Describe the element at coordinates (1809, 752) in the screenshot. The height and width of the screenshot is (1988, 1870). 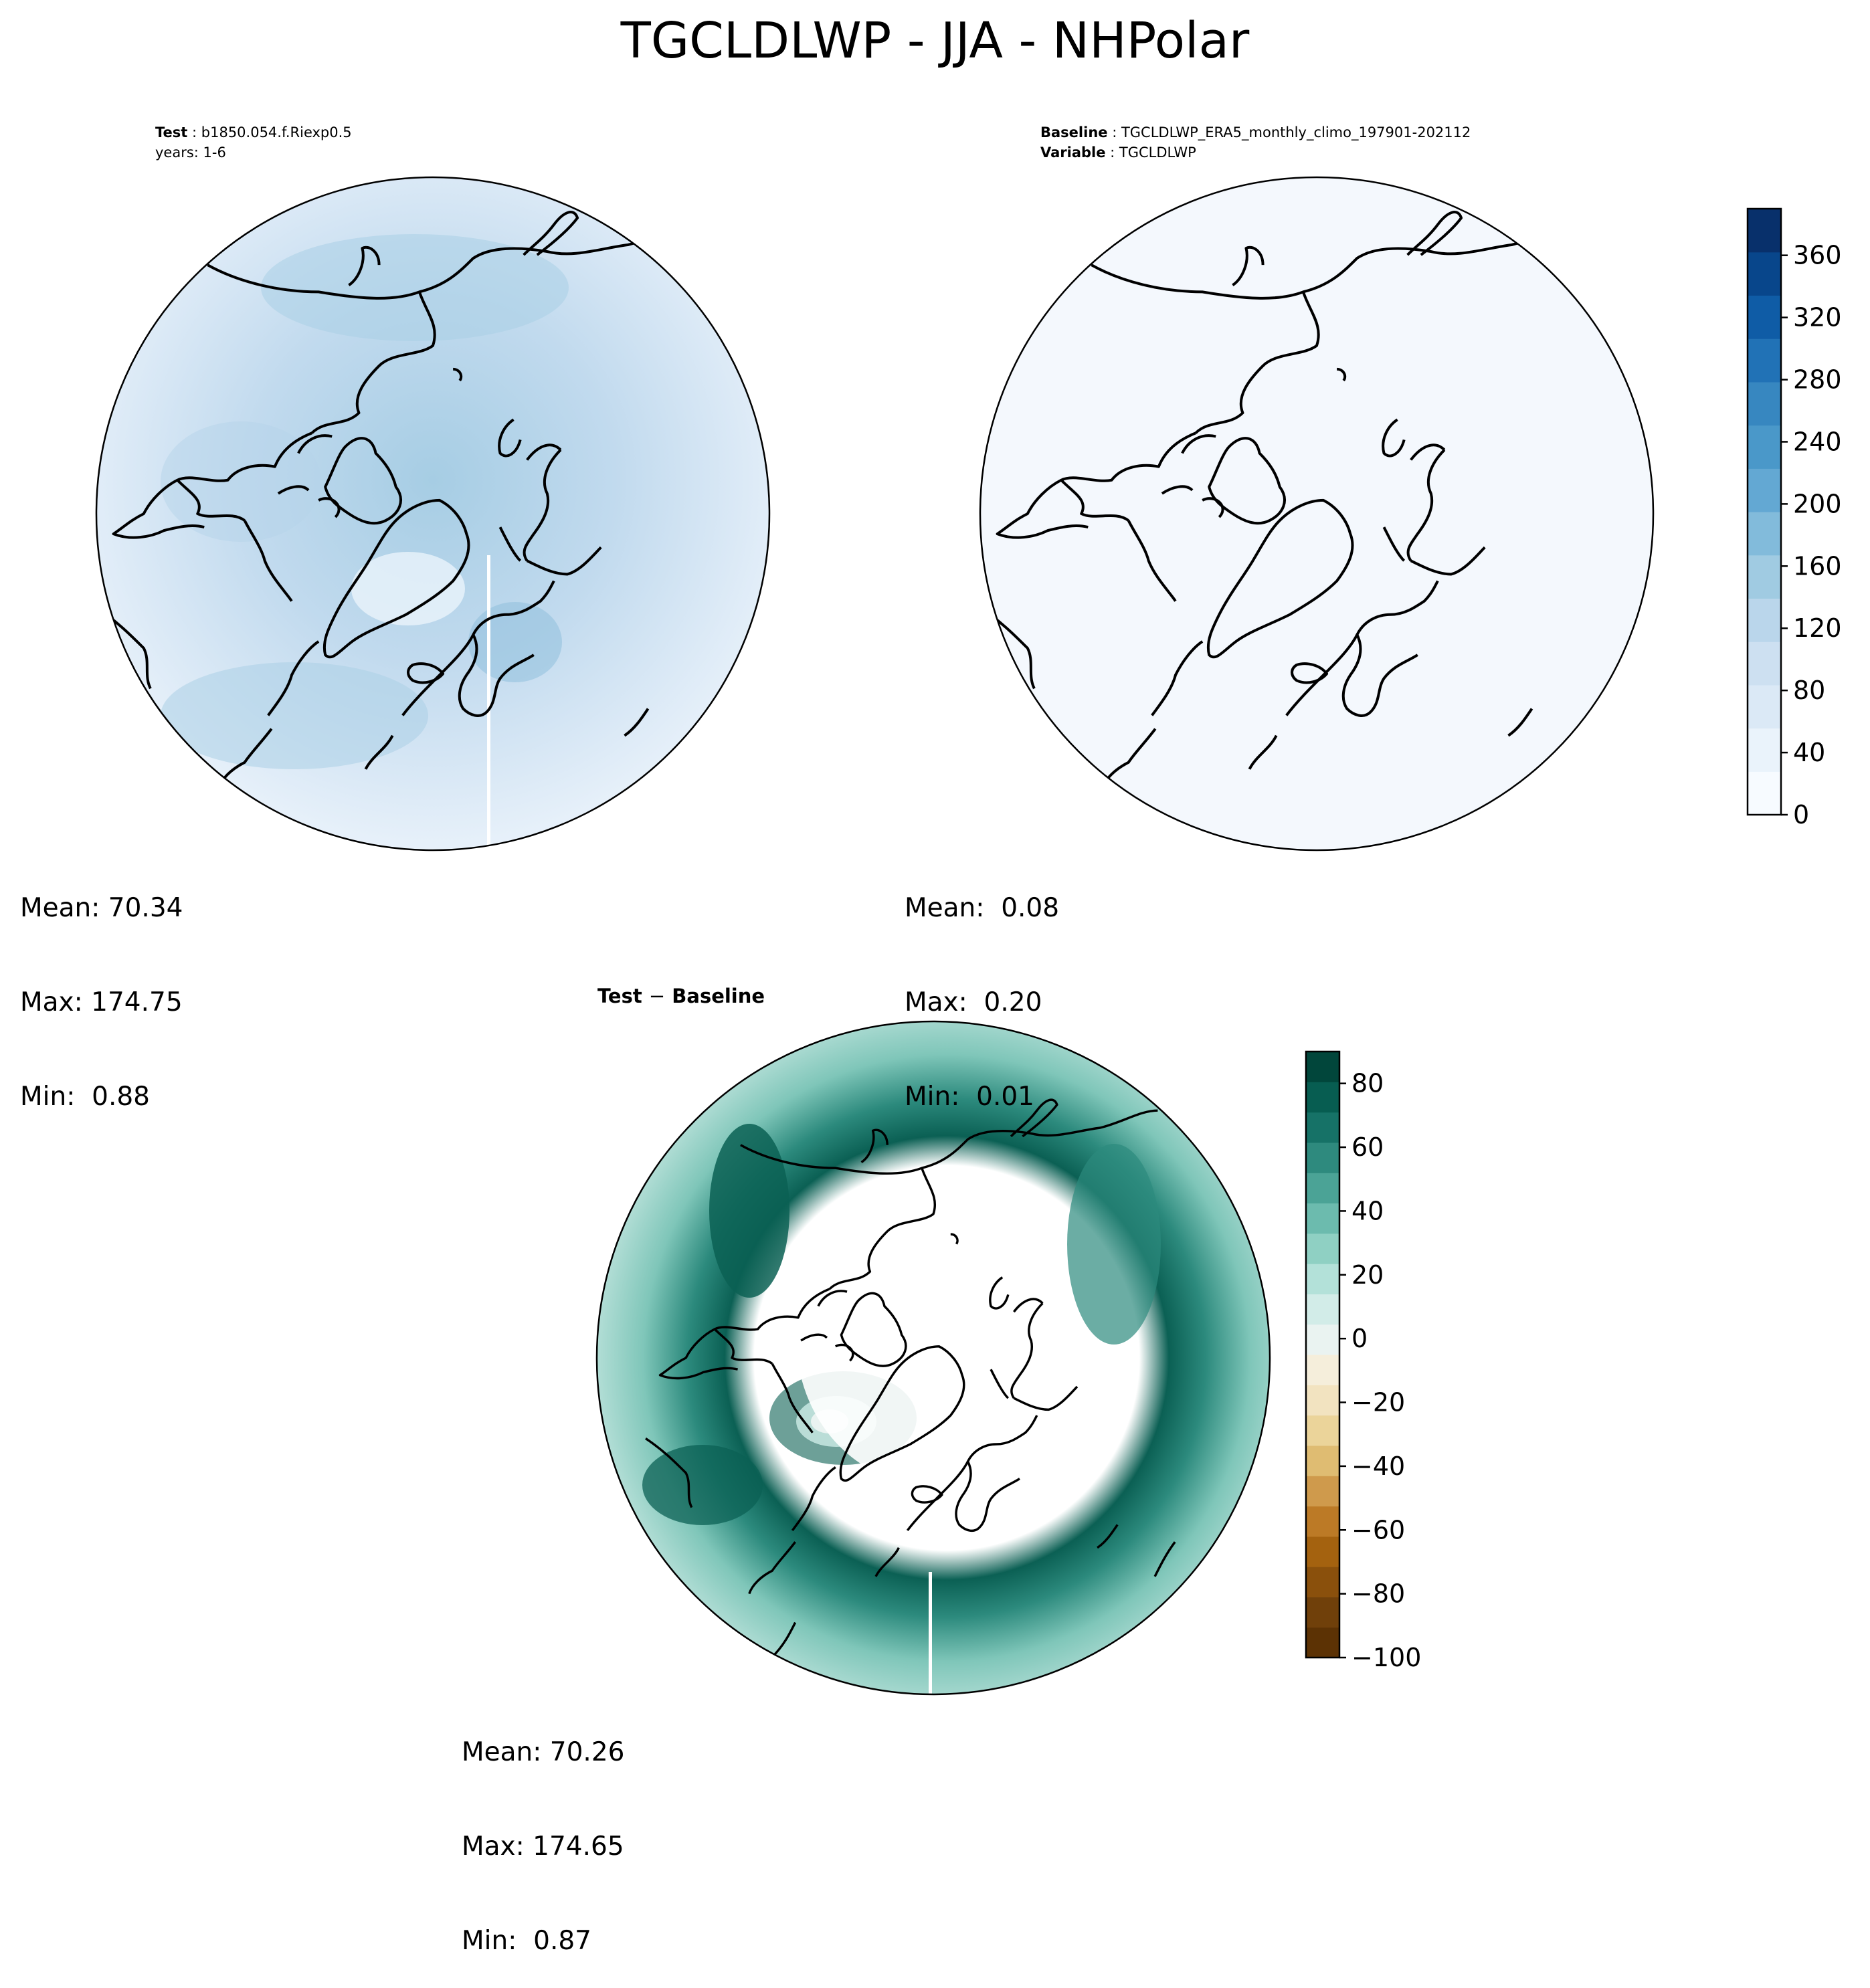
I see `colorbar-top-tick-label: 40` at that location.